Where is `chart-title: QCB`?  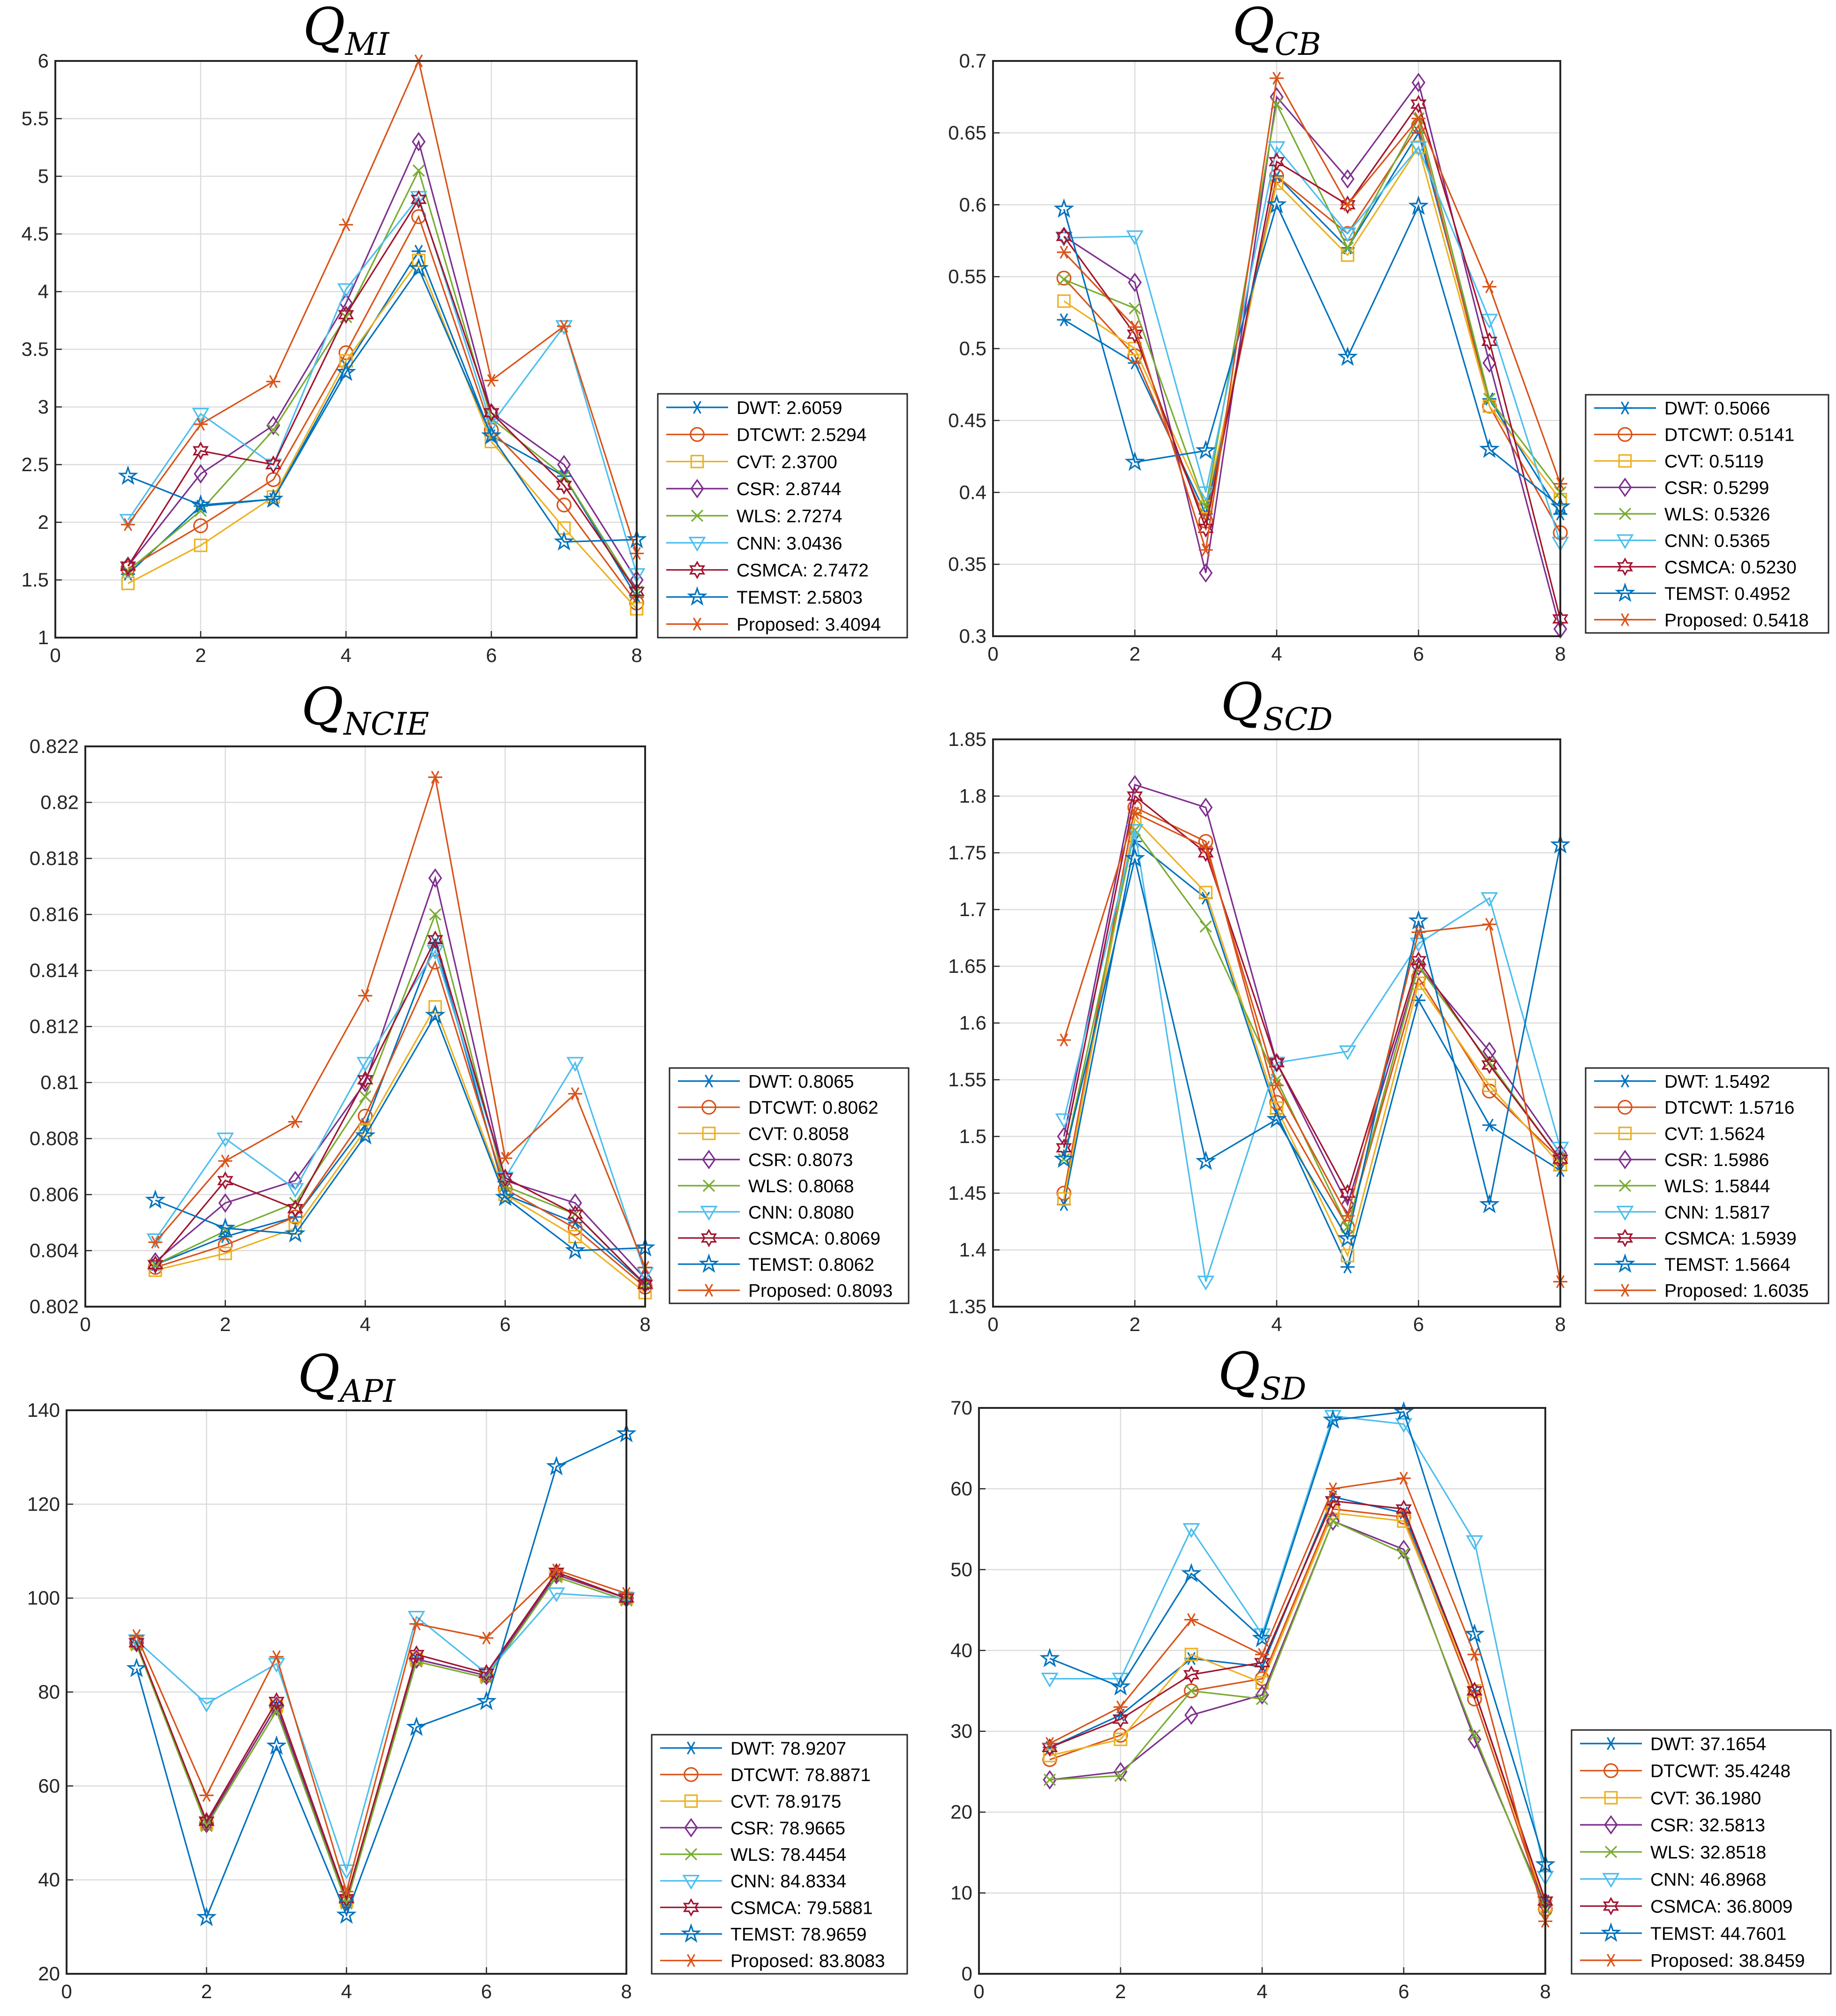
chart-title: QCB is located at coordinates (1276, 31).